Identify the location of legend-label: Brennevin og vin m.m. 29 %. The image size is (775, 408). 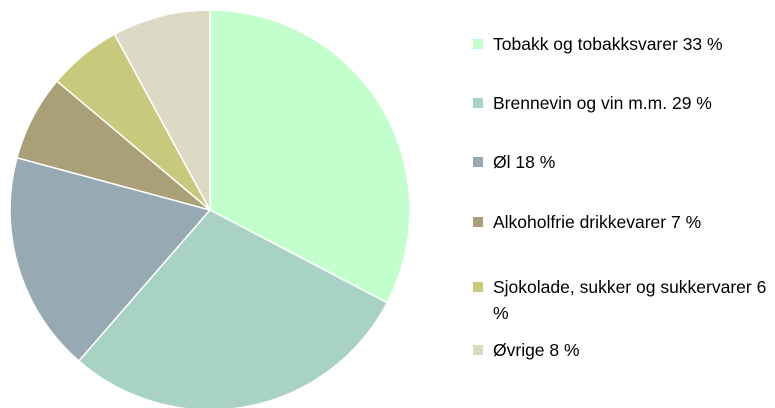
(634, 103).